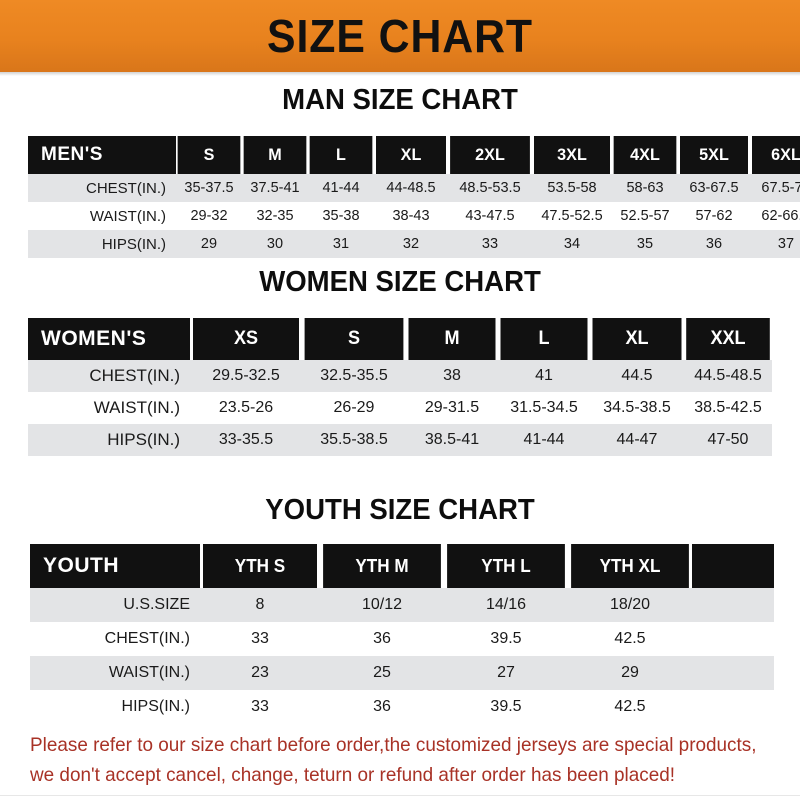 This screenshot has width=800, height=800. Describe the element at coordinates (115, 605) in the screenshot. I see `youth-row-0-label: U.S.SIZE` at that location.